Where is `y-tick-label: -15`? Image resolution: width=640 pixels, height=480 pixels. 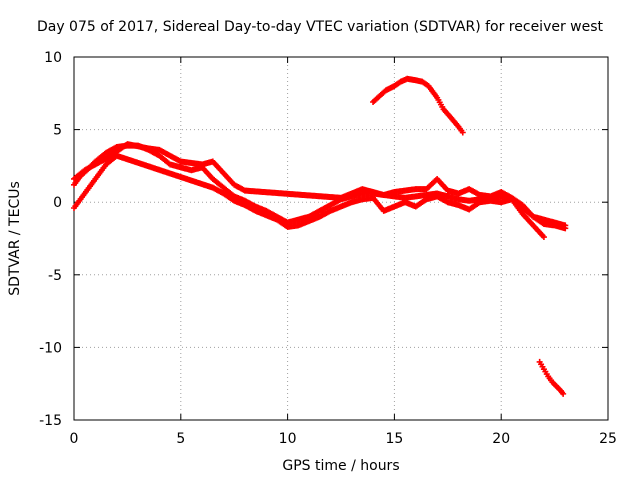 y-tick-label: -15 is located at coordinates (50, 421).